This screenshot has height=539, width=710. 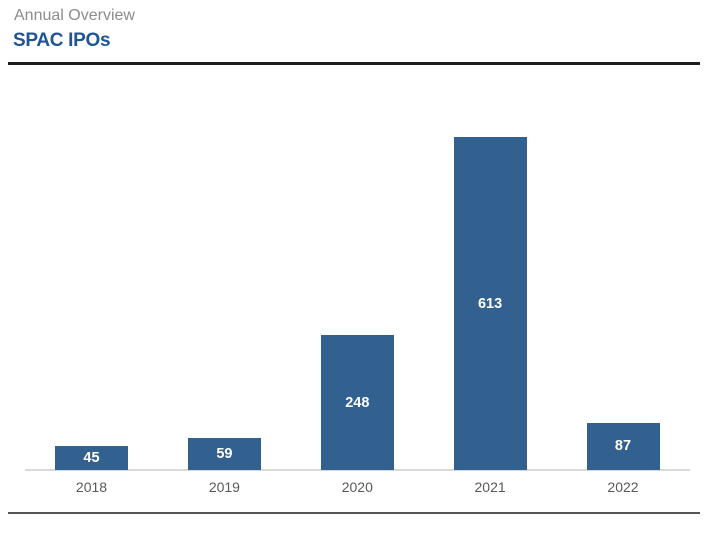 I want to click on bar-value-label: 613, so click(x=490, y=303).